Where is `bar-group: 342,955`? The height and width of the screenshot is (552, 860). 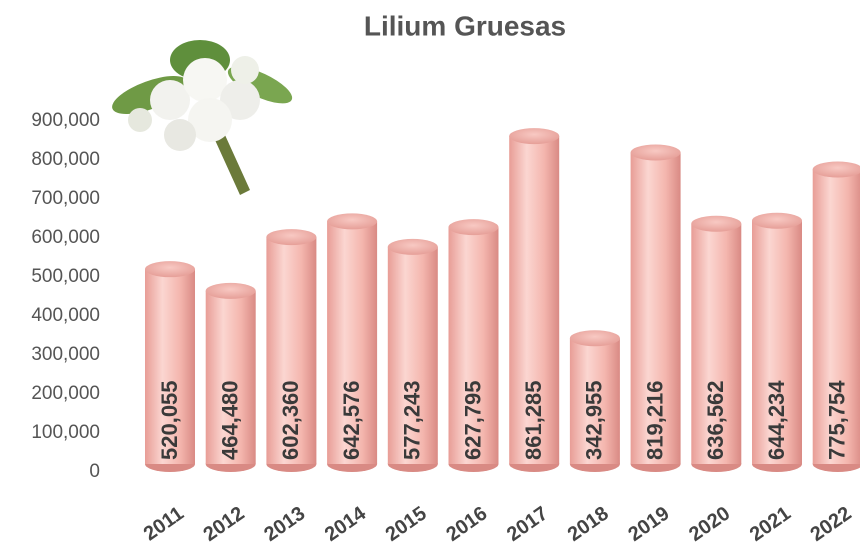
bar-group: 342,955 is located at coordinates (594, 401).